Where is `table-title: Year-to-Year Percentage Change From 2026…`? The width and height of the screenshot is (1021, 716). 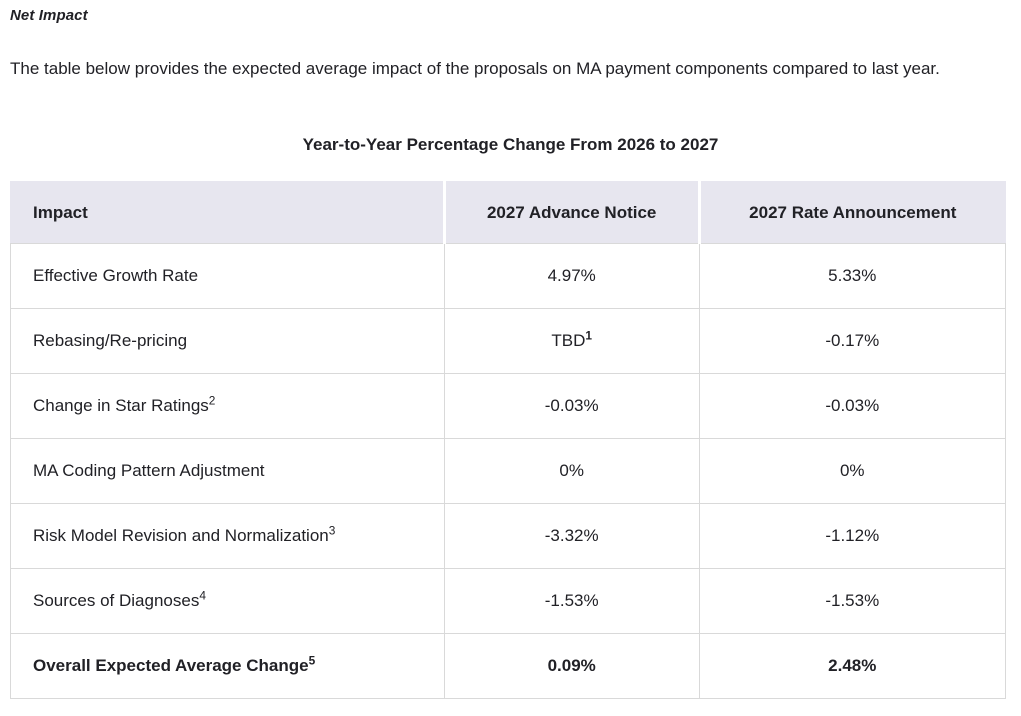
table-title: Year-to-Year Percentage Change From 2026… is located at coordinates (510, 144).